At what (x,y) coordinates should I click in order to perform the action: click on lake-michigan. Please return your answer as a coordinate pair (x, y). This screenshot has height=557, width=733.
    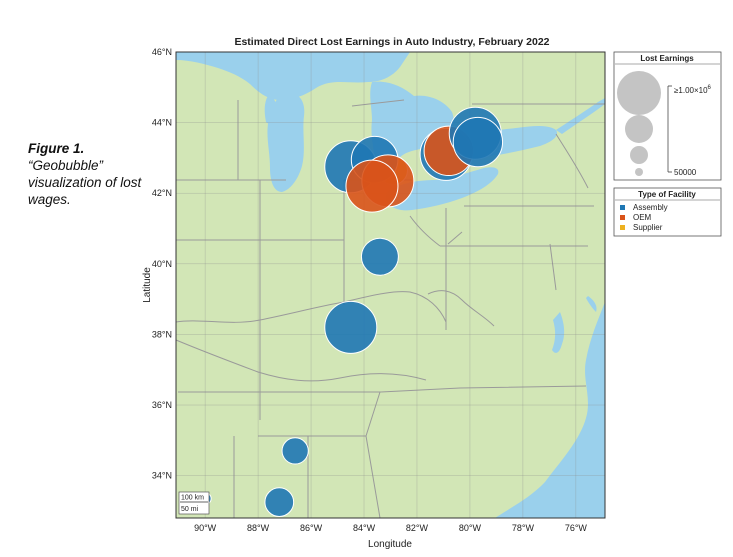
    Looking at the image, I should click on (286, 142).